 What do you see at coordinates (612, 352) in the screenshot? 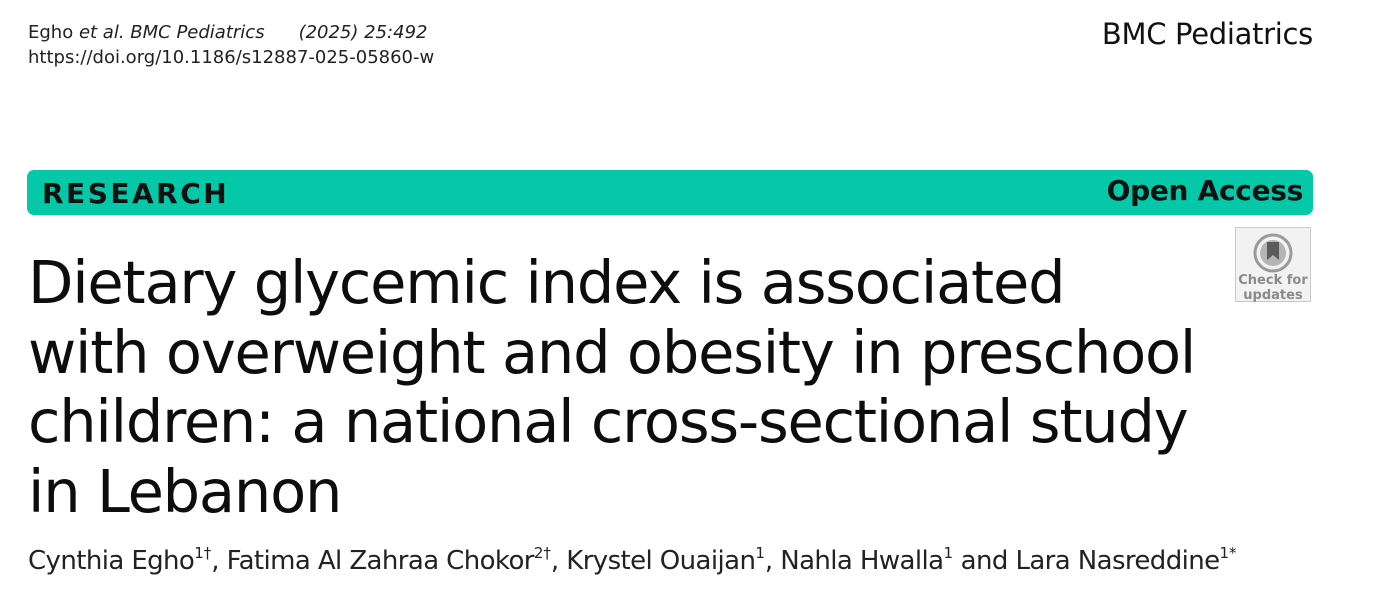
I see `title-line: with overweight and obesity in preschool` at bounding box center [612, 352].